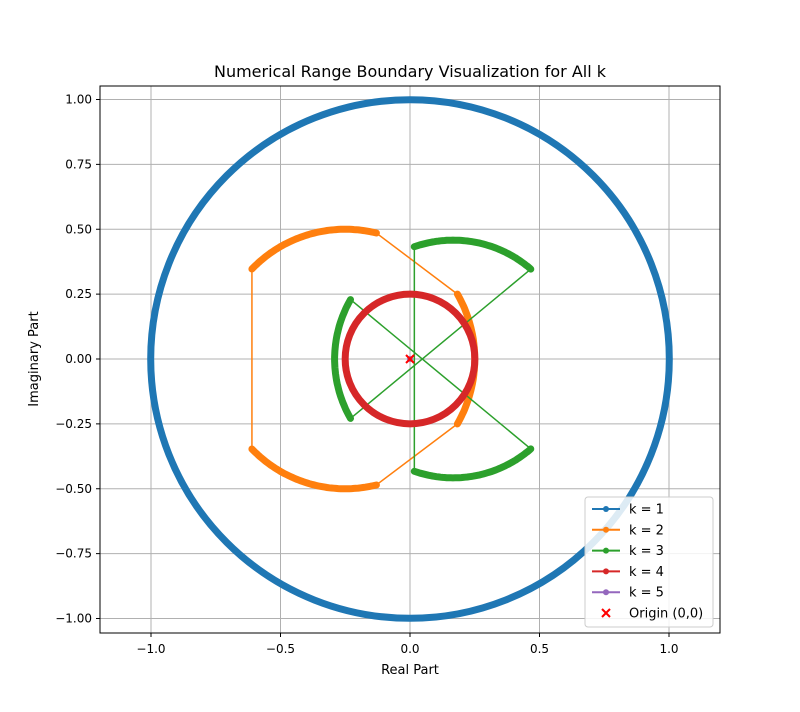 This screenshot has width=800, height=712. Describe the element at coordinates (646, 593) in the screenshot. I see `legend-label: k = 5` at that location.